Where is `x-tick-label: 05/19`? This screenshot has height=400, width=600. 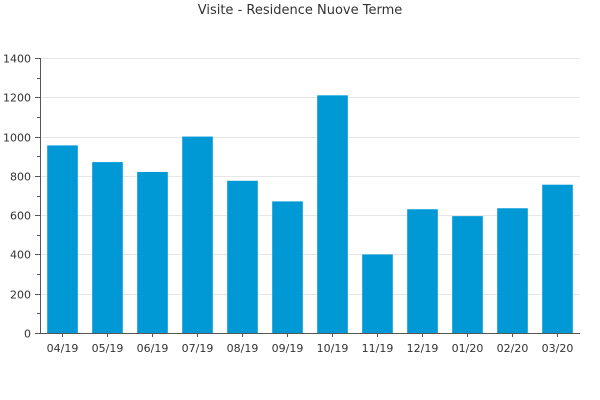
x-tick-label: 05/19 is located at coordinates (108, 348).